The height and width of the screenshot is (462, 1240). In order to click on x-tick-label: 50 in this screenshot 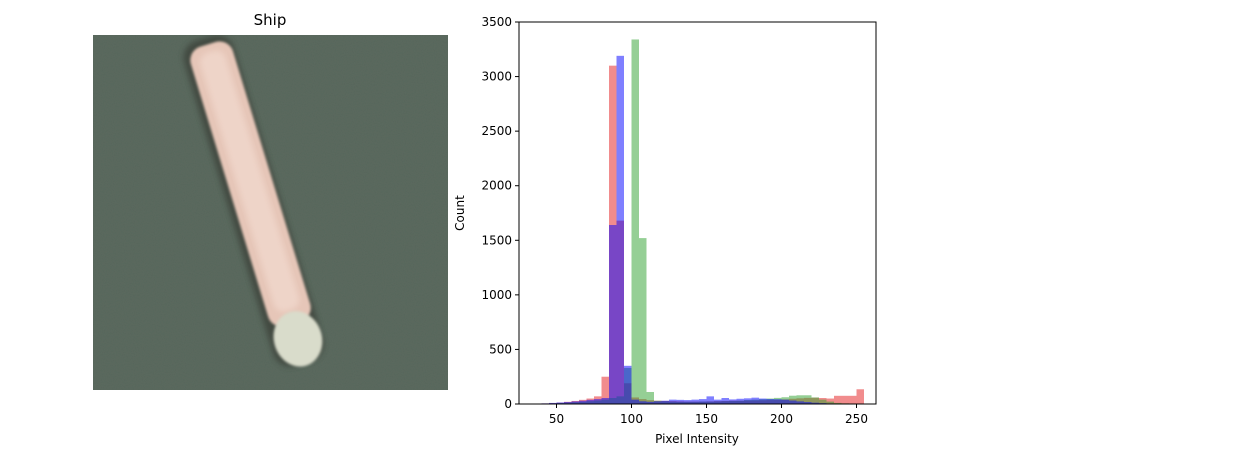, I will do `click(556, 419)`.